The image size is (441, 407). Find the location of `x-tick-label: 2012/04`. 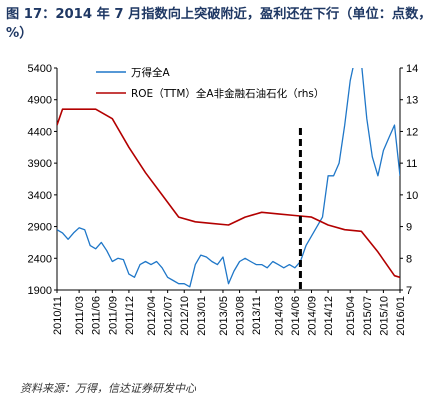

x-tick-label: 2012/04 is located at coordinates (152, 316).